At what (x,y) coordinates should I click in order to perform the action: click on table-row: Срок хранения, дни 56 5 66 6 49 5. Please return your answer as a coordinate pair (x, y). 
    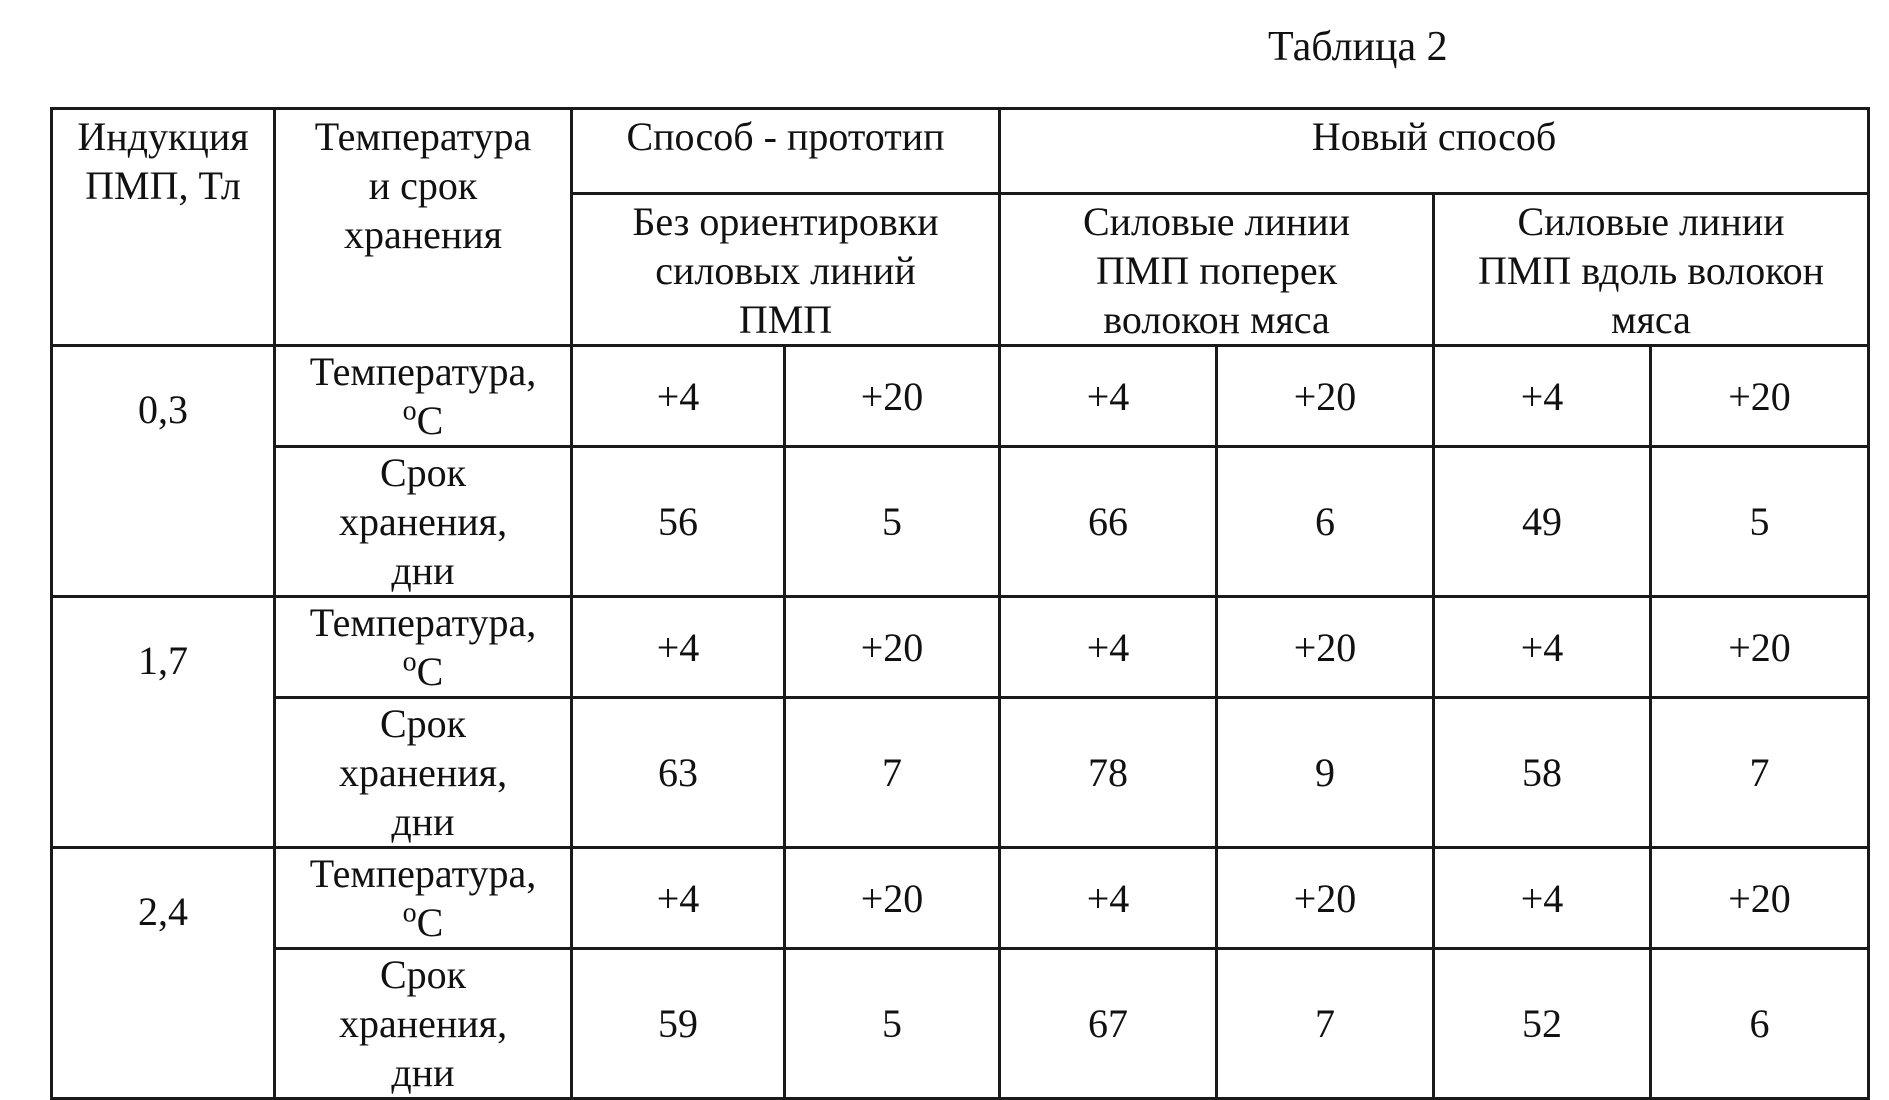
    Looking at the image, I should click on (961, 521).